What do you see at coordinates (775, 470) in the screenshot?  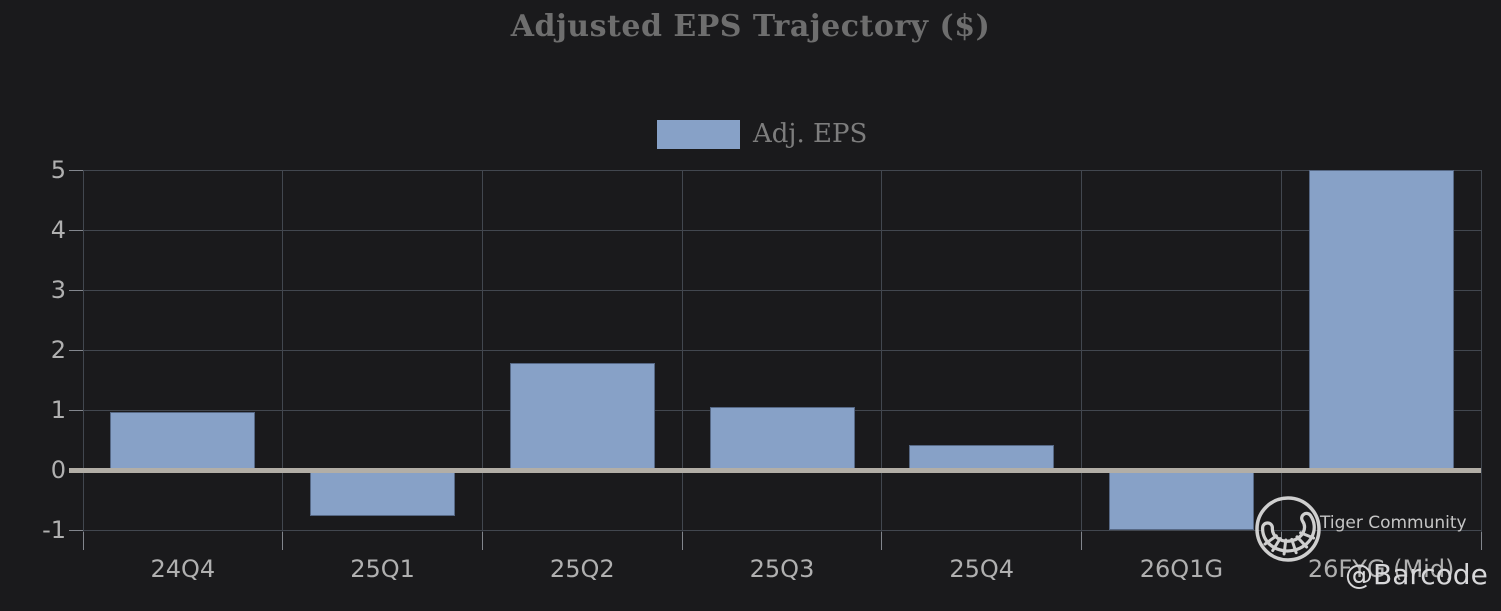 I see `zero-axis-line` at bounding box center [775, 470].